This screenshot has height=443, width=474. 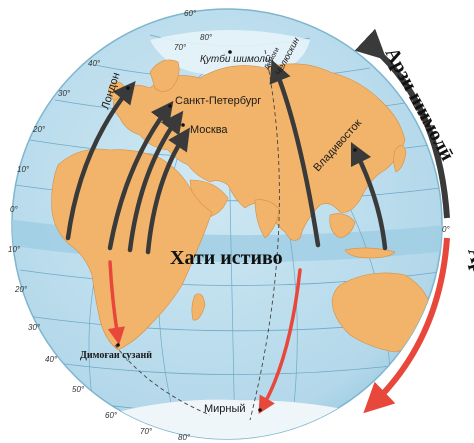 What do you see at coordinates (180, 47) in the screenshot?
I see `meridian-70: 70°` at bounding box center [180, 47].